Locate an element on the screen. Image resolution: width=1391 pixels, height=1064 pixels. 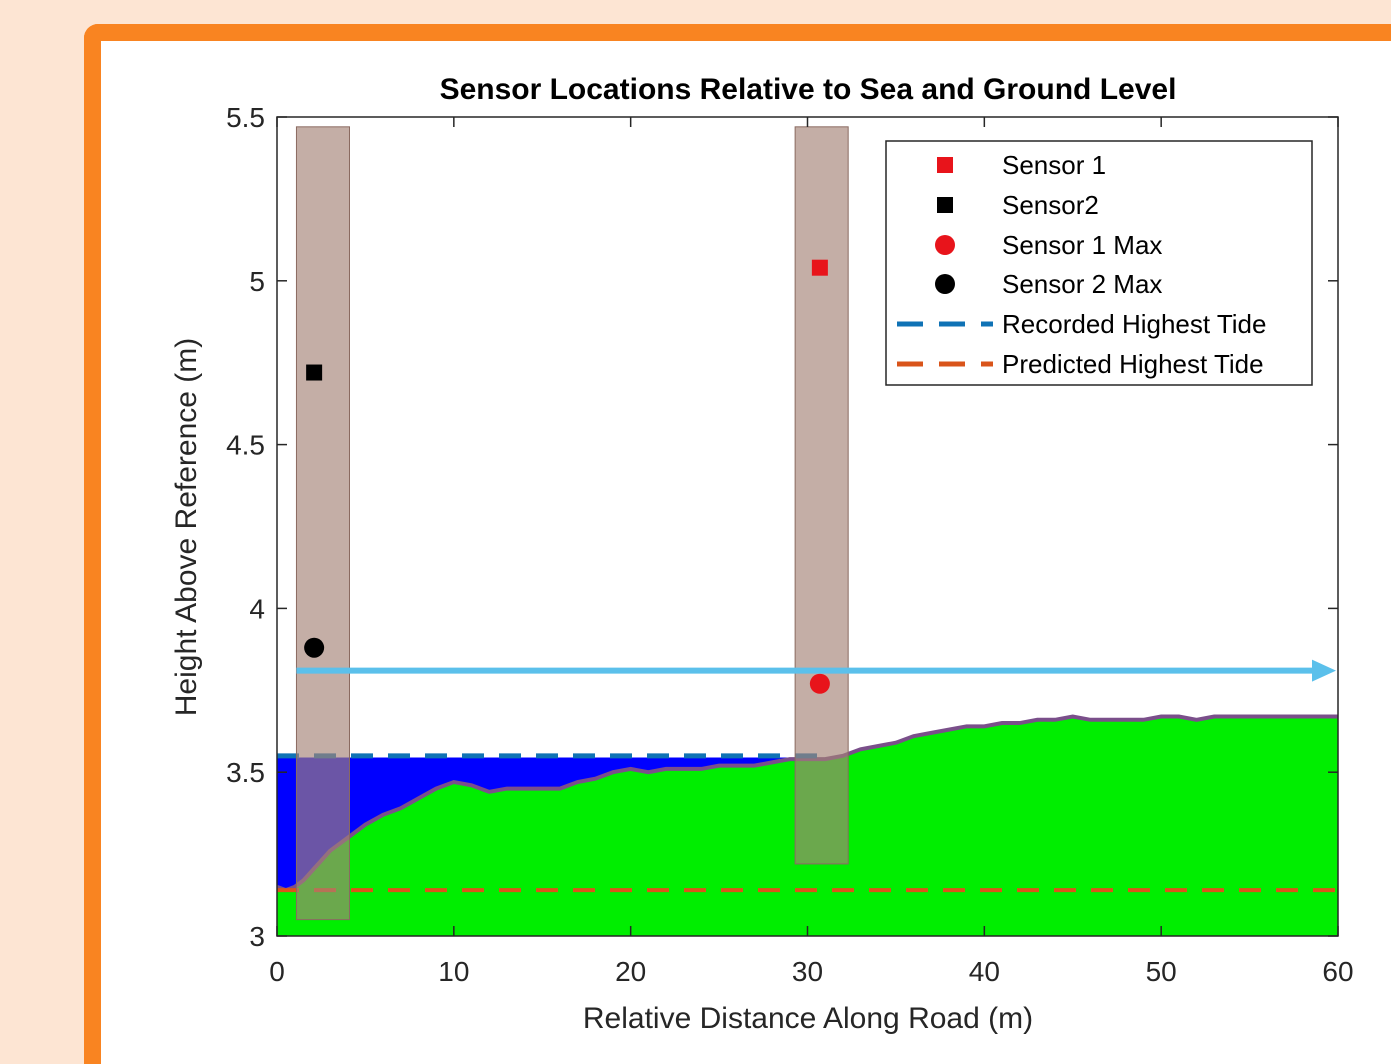
legend-label: Sensor 2 Max is located at coordinates (1082, 284).